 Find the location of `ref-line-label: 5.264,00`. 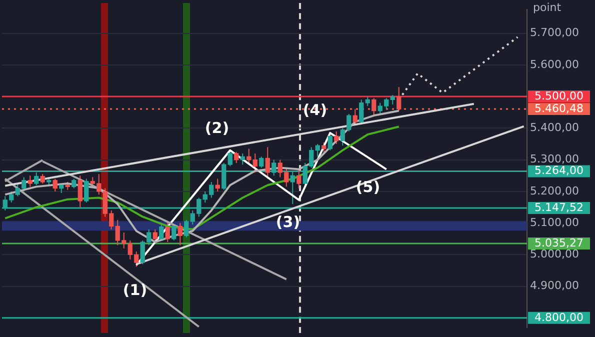

ref-line-label: 5.264,00 is located at coordinates (559, 171).